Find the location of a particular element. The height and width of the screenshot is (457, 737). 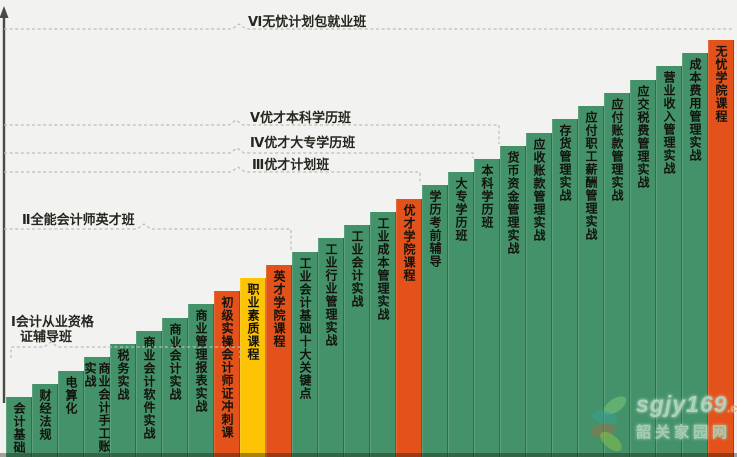

flower-logo-icon is located at coordinates (611, 423).